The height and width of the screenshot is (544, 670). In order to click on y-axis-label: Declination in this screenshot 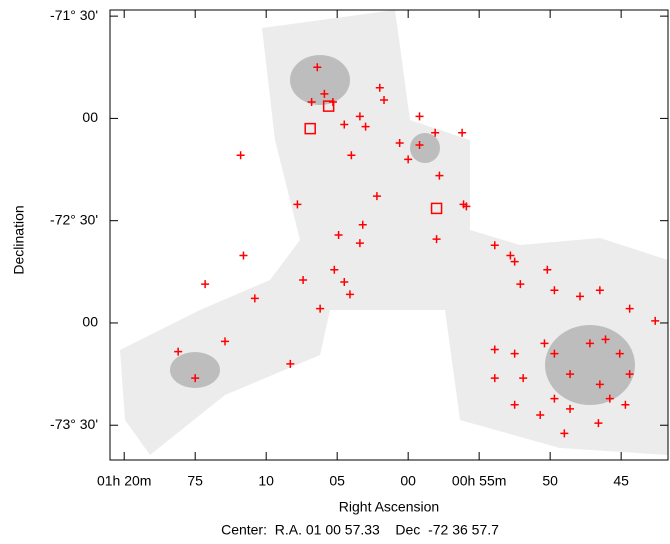, I will do `click(19, 239)`.